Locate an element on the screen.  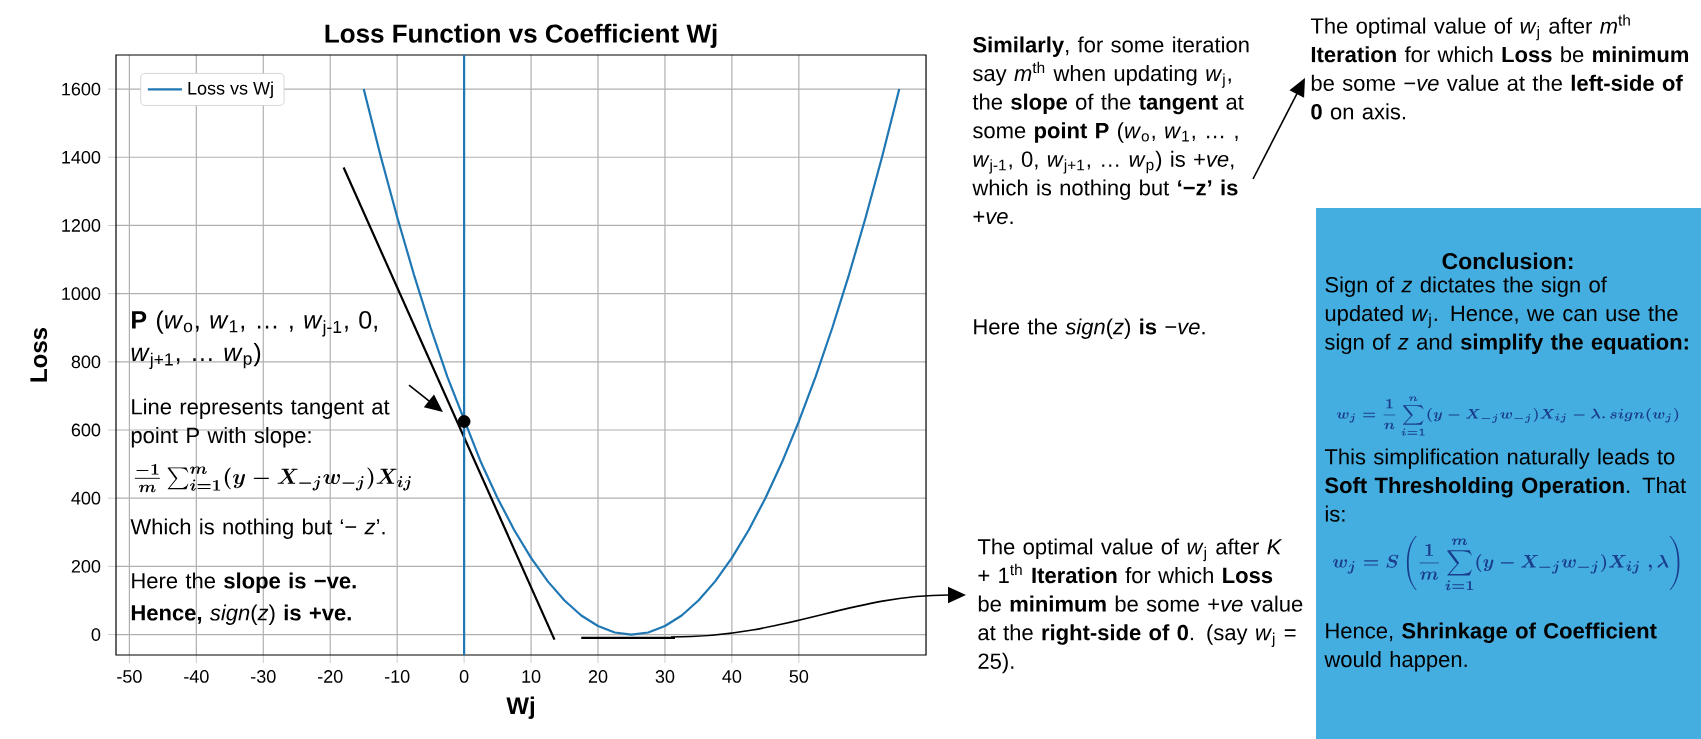
text: Similarly, for some iteration say m$^{th}$ when updating w$_{j}$, the slope of the tangent at some point P (w$_{o}$, w$_{1}$, … , w$_{j-1}$, 0, w$_{j+1}$, … w$_{p}$) is +ve, which is nothing but ‘−z’ is +ve. is located at coordinates (1110, 130).